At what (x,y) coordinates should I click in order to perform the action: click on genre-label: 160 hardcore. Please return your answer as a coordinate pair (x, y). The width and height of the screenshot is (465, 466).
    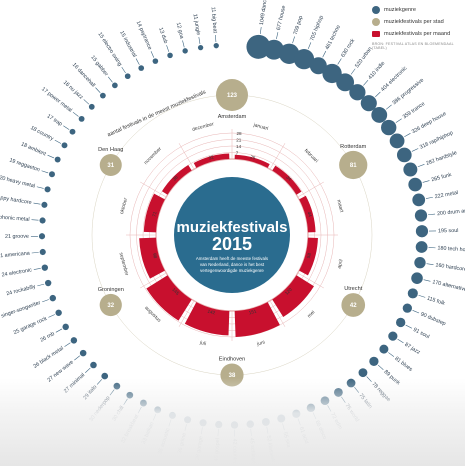
    Looking at the image, I should click on (450, 267).